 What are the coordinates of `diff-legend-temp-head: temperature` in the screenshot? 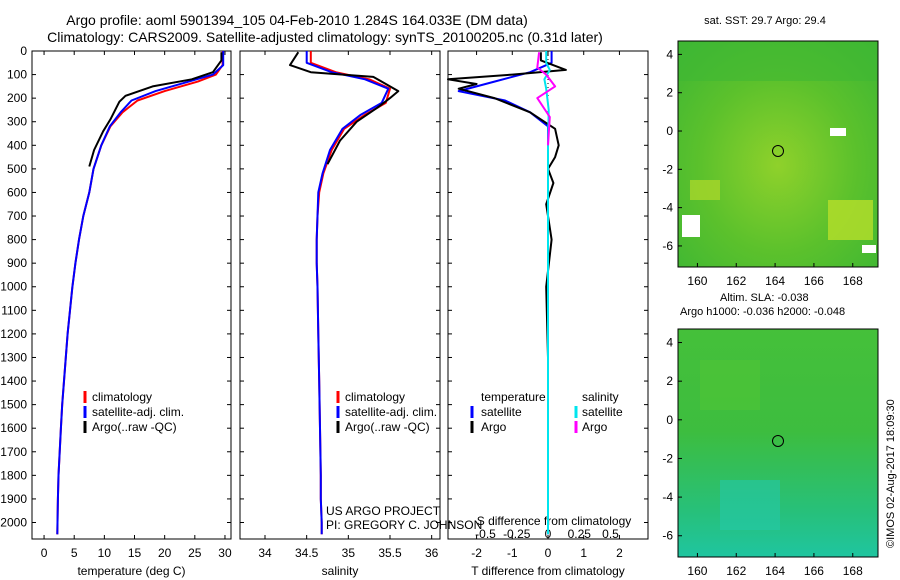 It's located at (513, 397).